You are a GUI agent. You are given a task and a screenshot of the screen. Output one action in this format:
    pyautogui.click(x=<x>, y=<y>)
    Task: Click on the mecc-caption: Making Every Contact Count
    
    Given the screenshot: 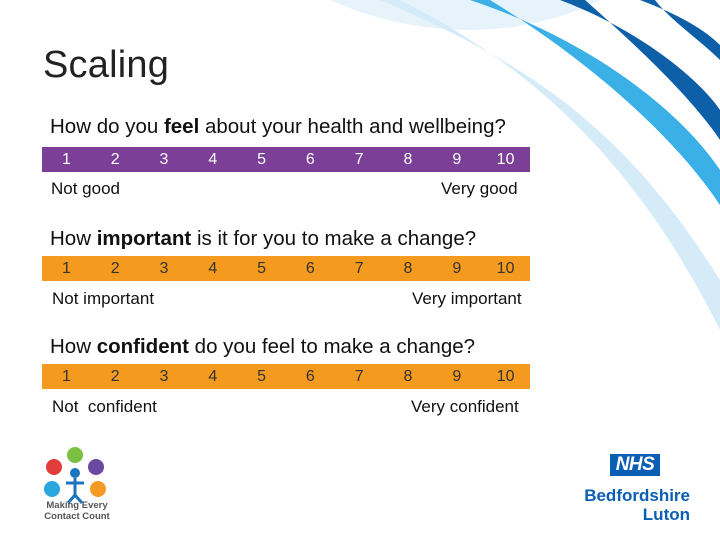 What is the action you would take?
    pyautogui.click(x=77, y=511)
    